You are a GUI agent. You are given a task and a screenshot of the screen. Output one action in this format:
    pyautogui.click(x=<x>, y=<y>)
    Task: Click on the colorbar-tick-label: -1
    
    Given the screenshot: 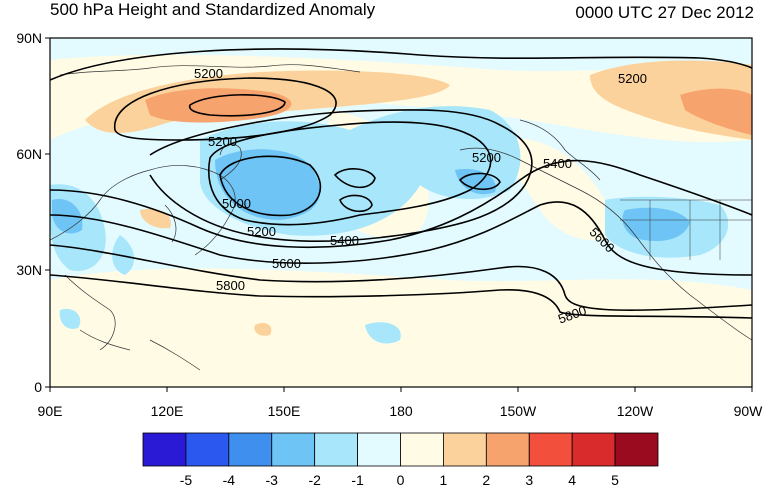 What is the action you would take?
    pyautogui.click(x=357, y=480)
    